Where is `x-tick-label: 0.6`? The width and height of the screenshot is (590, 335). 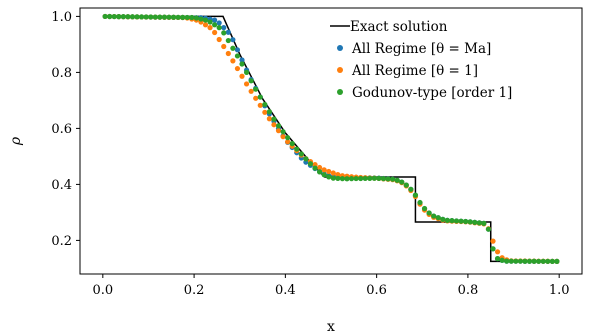
x-tick-label: 0.6 is located at coordinates (376, 290).